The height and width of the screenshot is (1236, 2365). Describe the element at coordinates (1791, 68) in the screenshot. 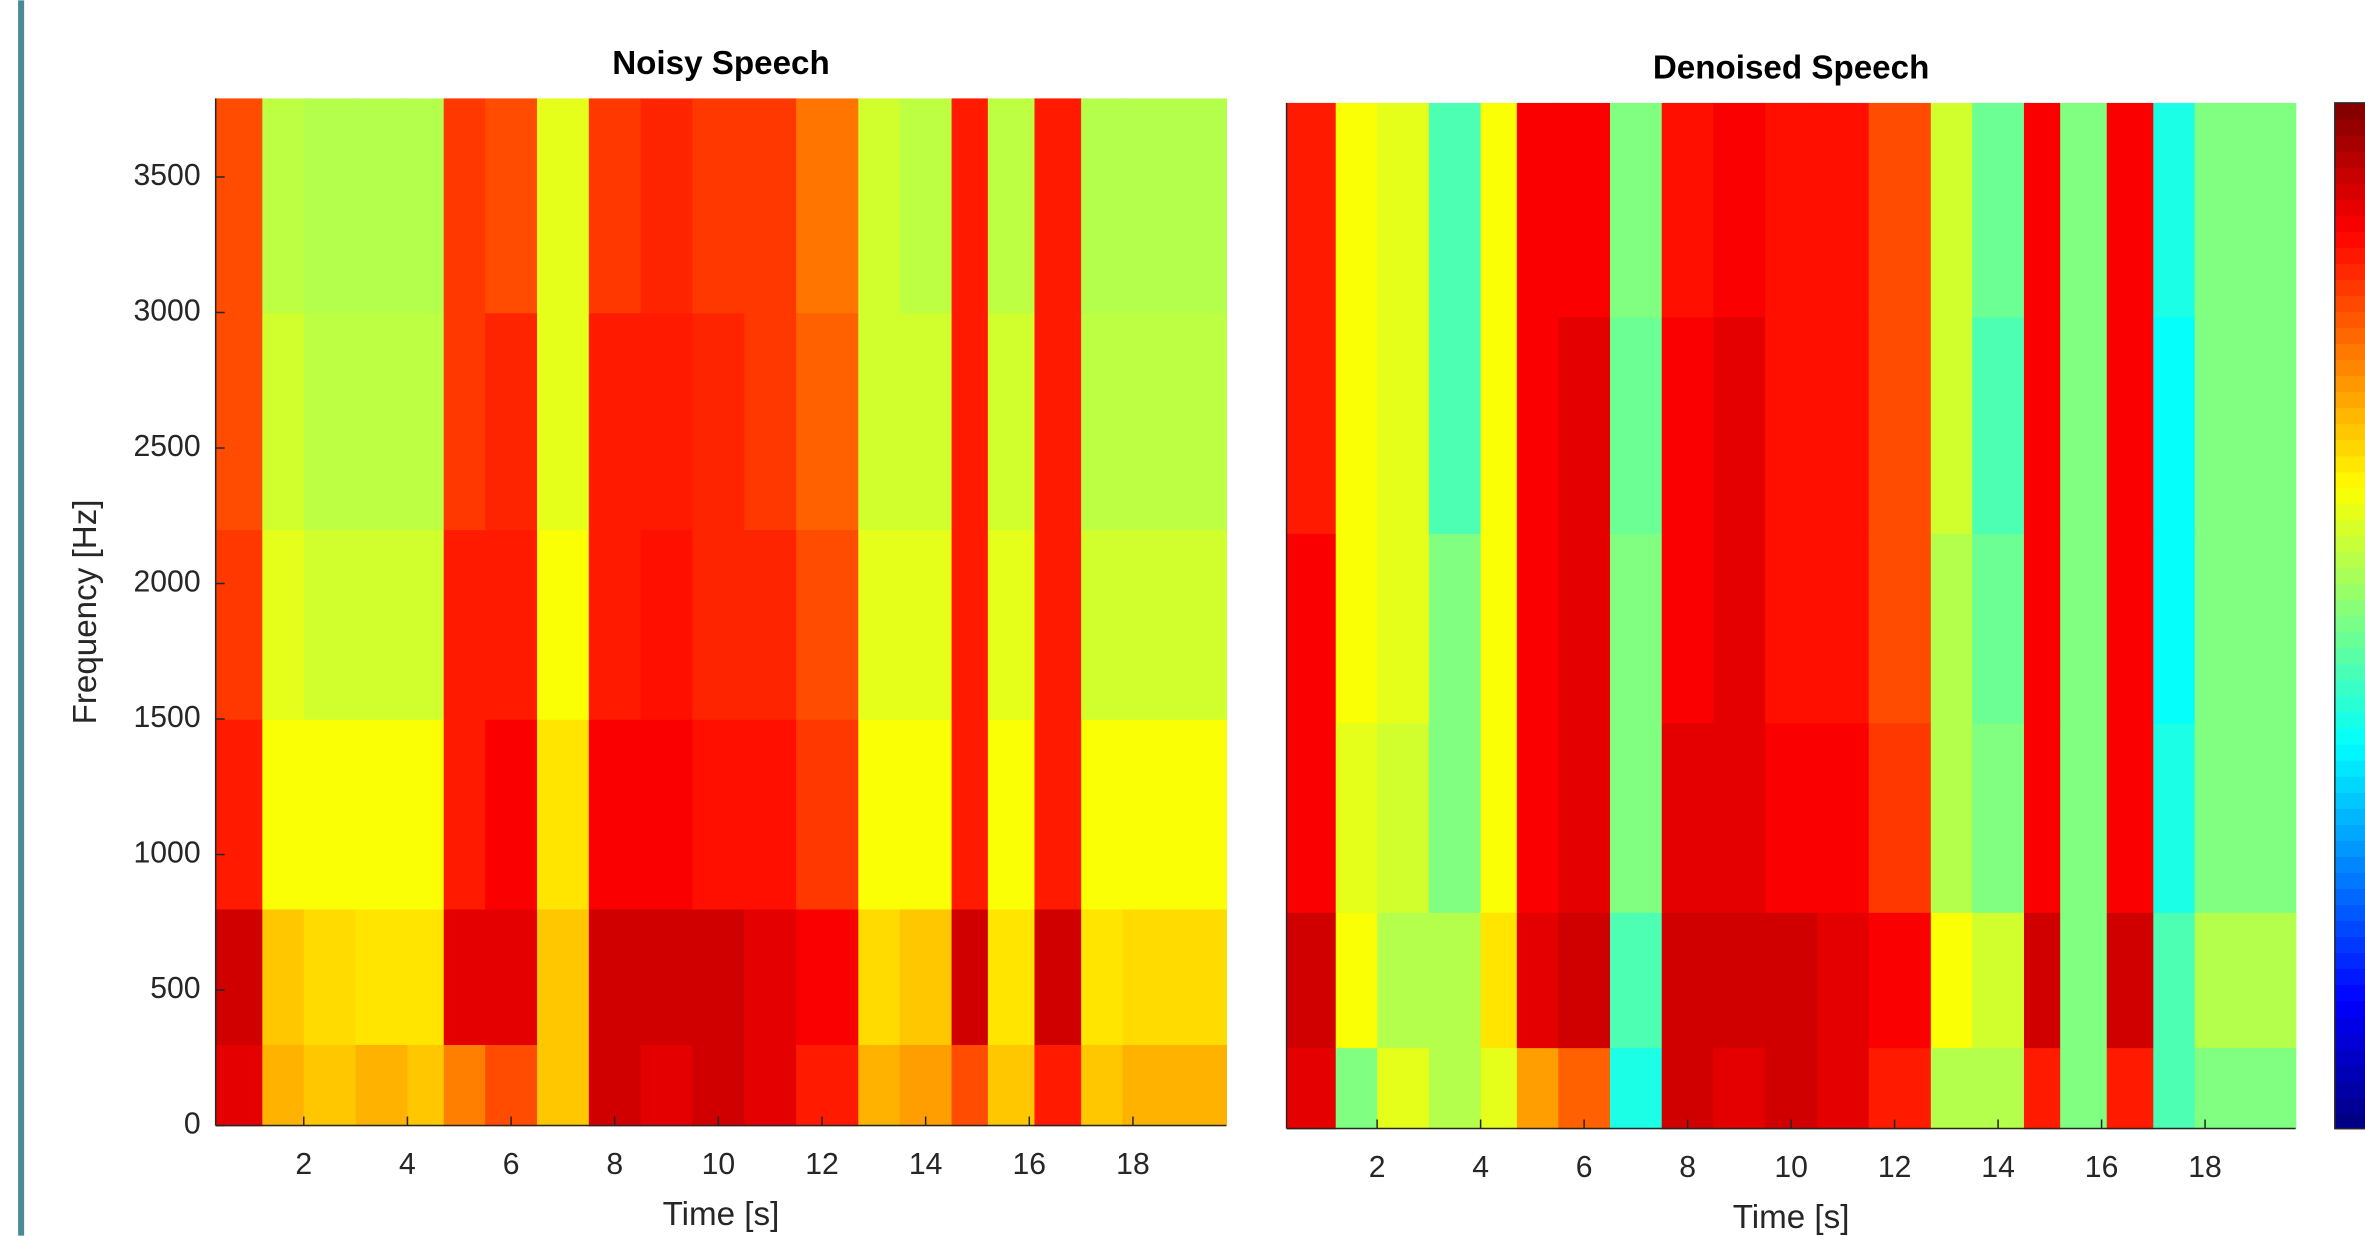

I see `chart-title: Denoised Speech` at that location.